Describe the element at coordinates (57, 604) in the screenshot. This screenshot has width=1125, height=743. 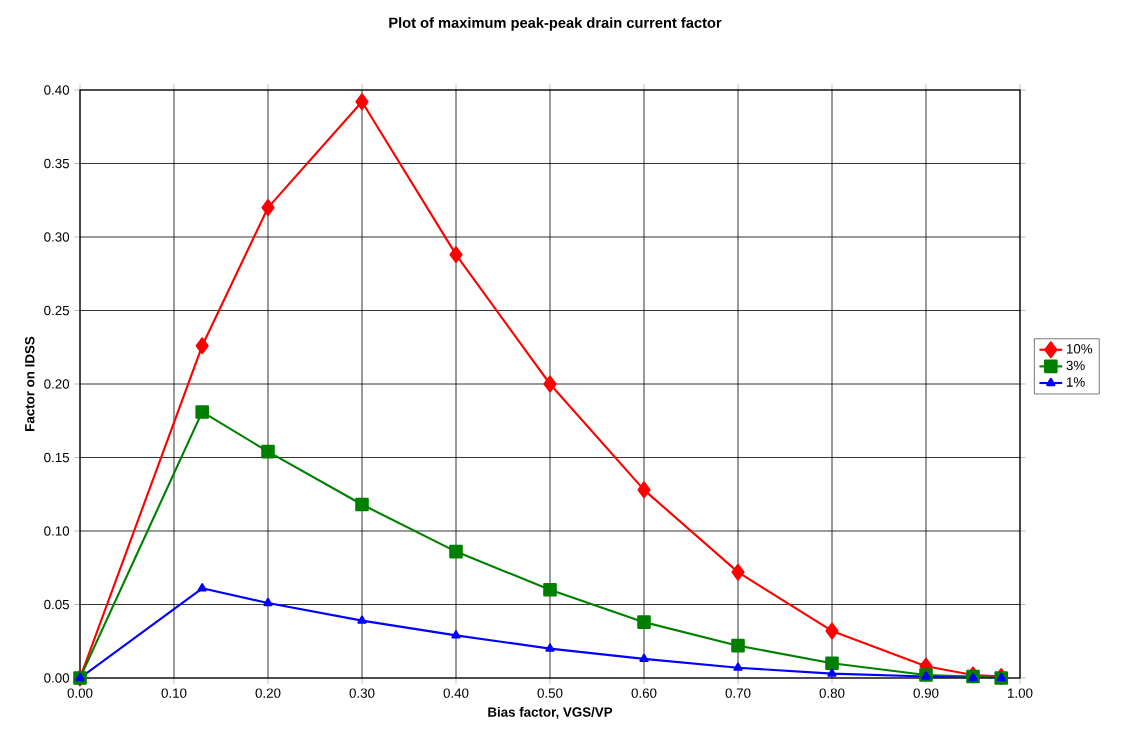
I see `y-tick-label: 0.05` at that location.